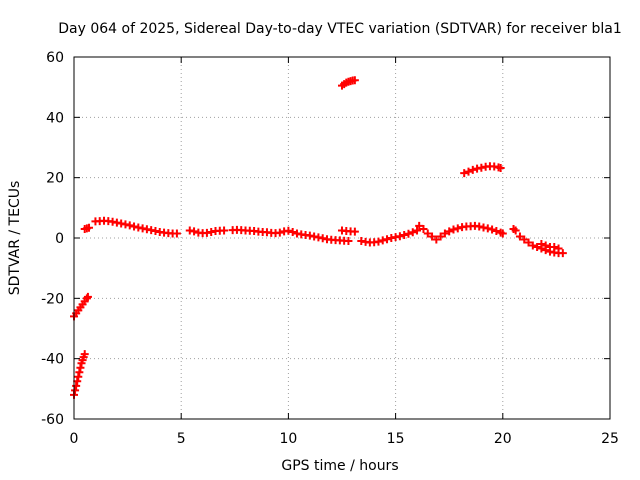 The width and height of the screenshot is (640, 480). I want to click on y-axis-label: SDTVAR / TECUs, so click(15, 238).